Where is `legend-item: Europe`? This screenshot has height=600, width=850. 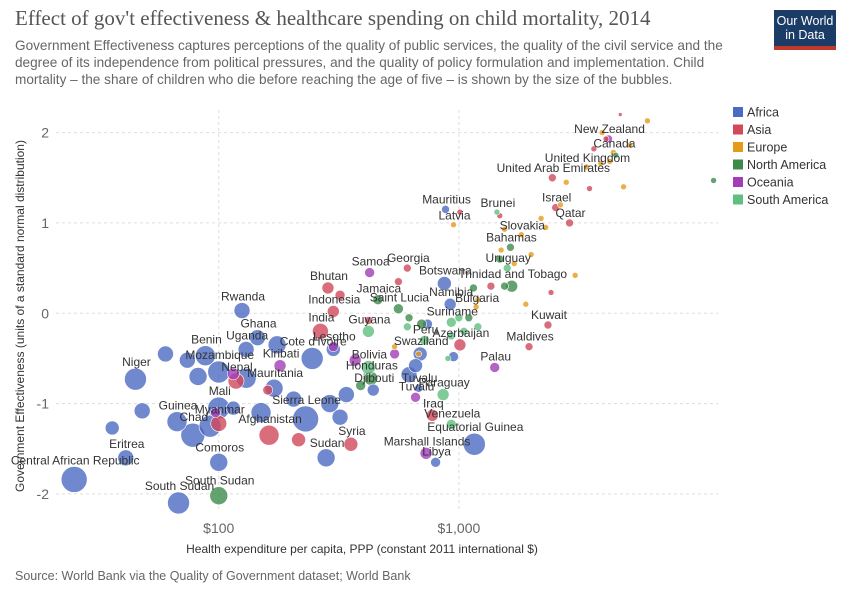 legend-item: Europe is located at coordinates (767, 148).